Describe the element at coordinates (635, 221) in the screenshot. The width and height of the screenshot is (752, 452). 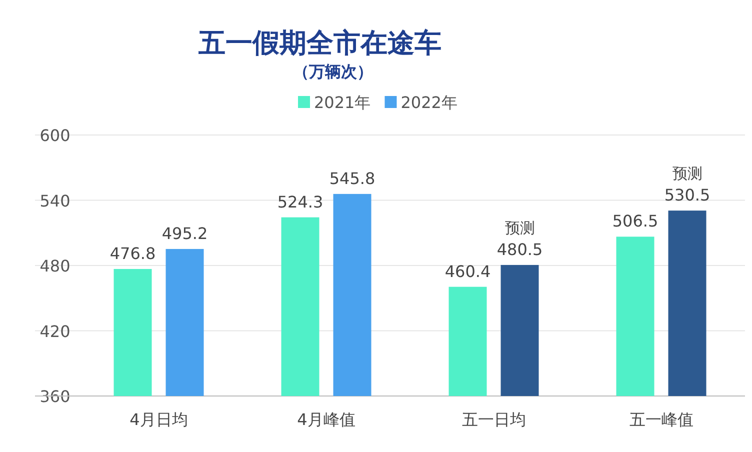
I see `data-label: 506.5` at that location.